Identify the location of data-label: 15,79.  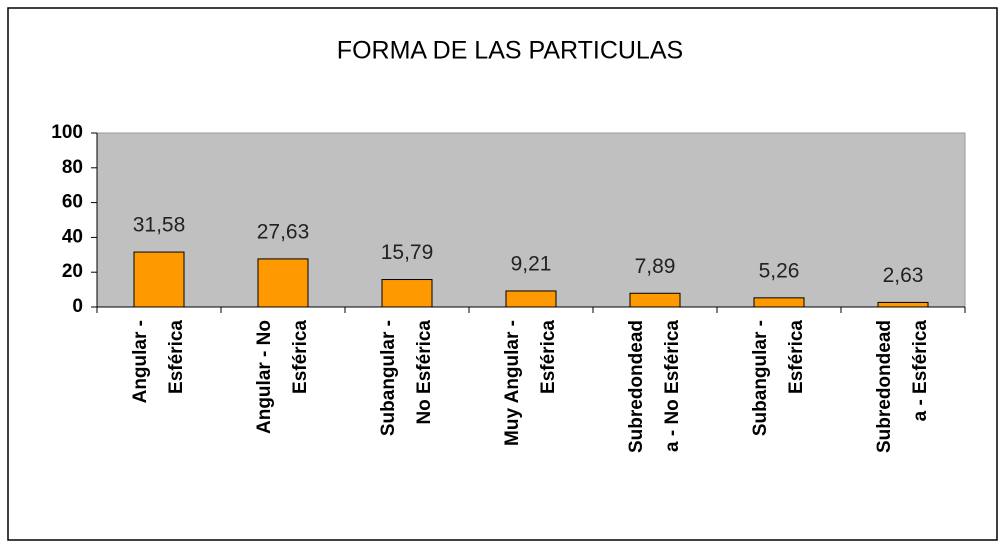
(407, 252).